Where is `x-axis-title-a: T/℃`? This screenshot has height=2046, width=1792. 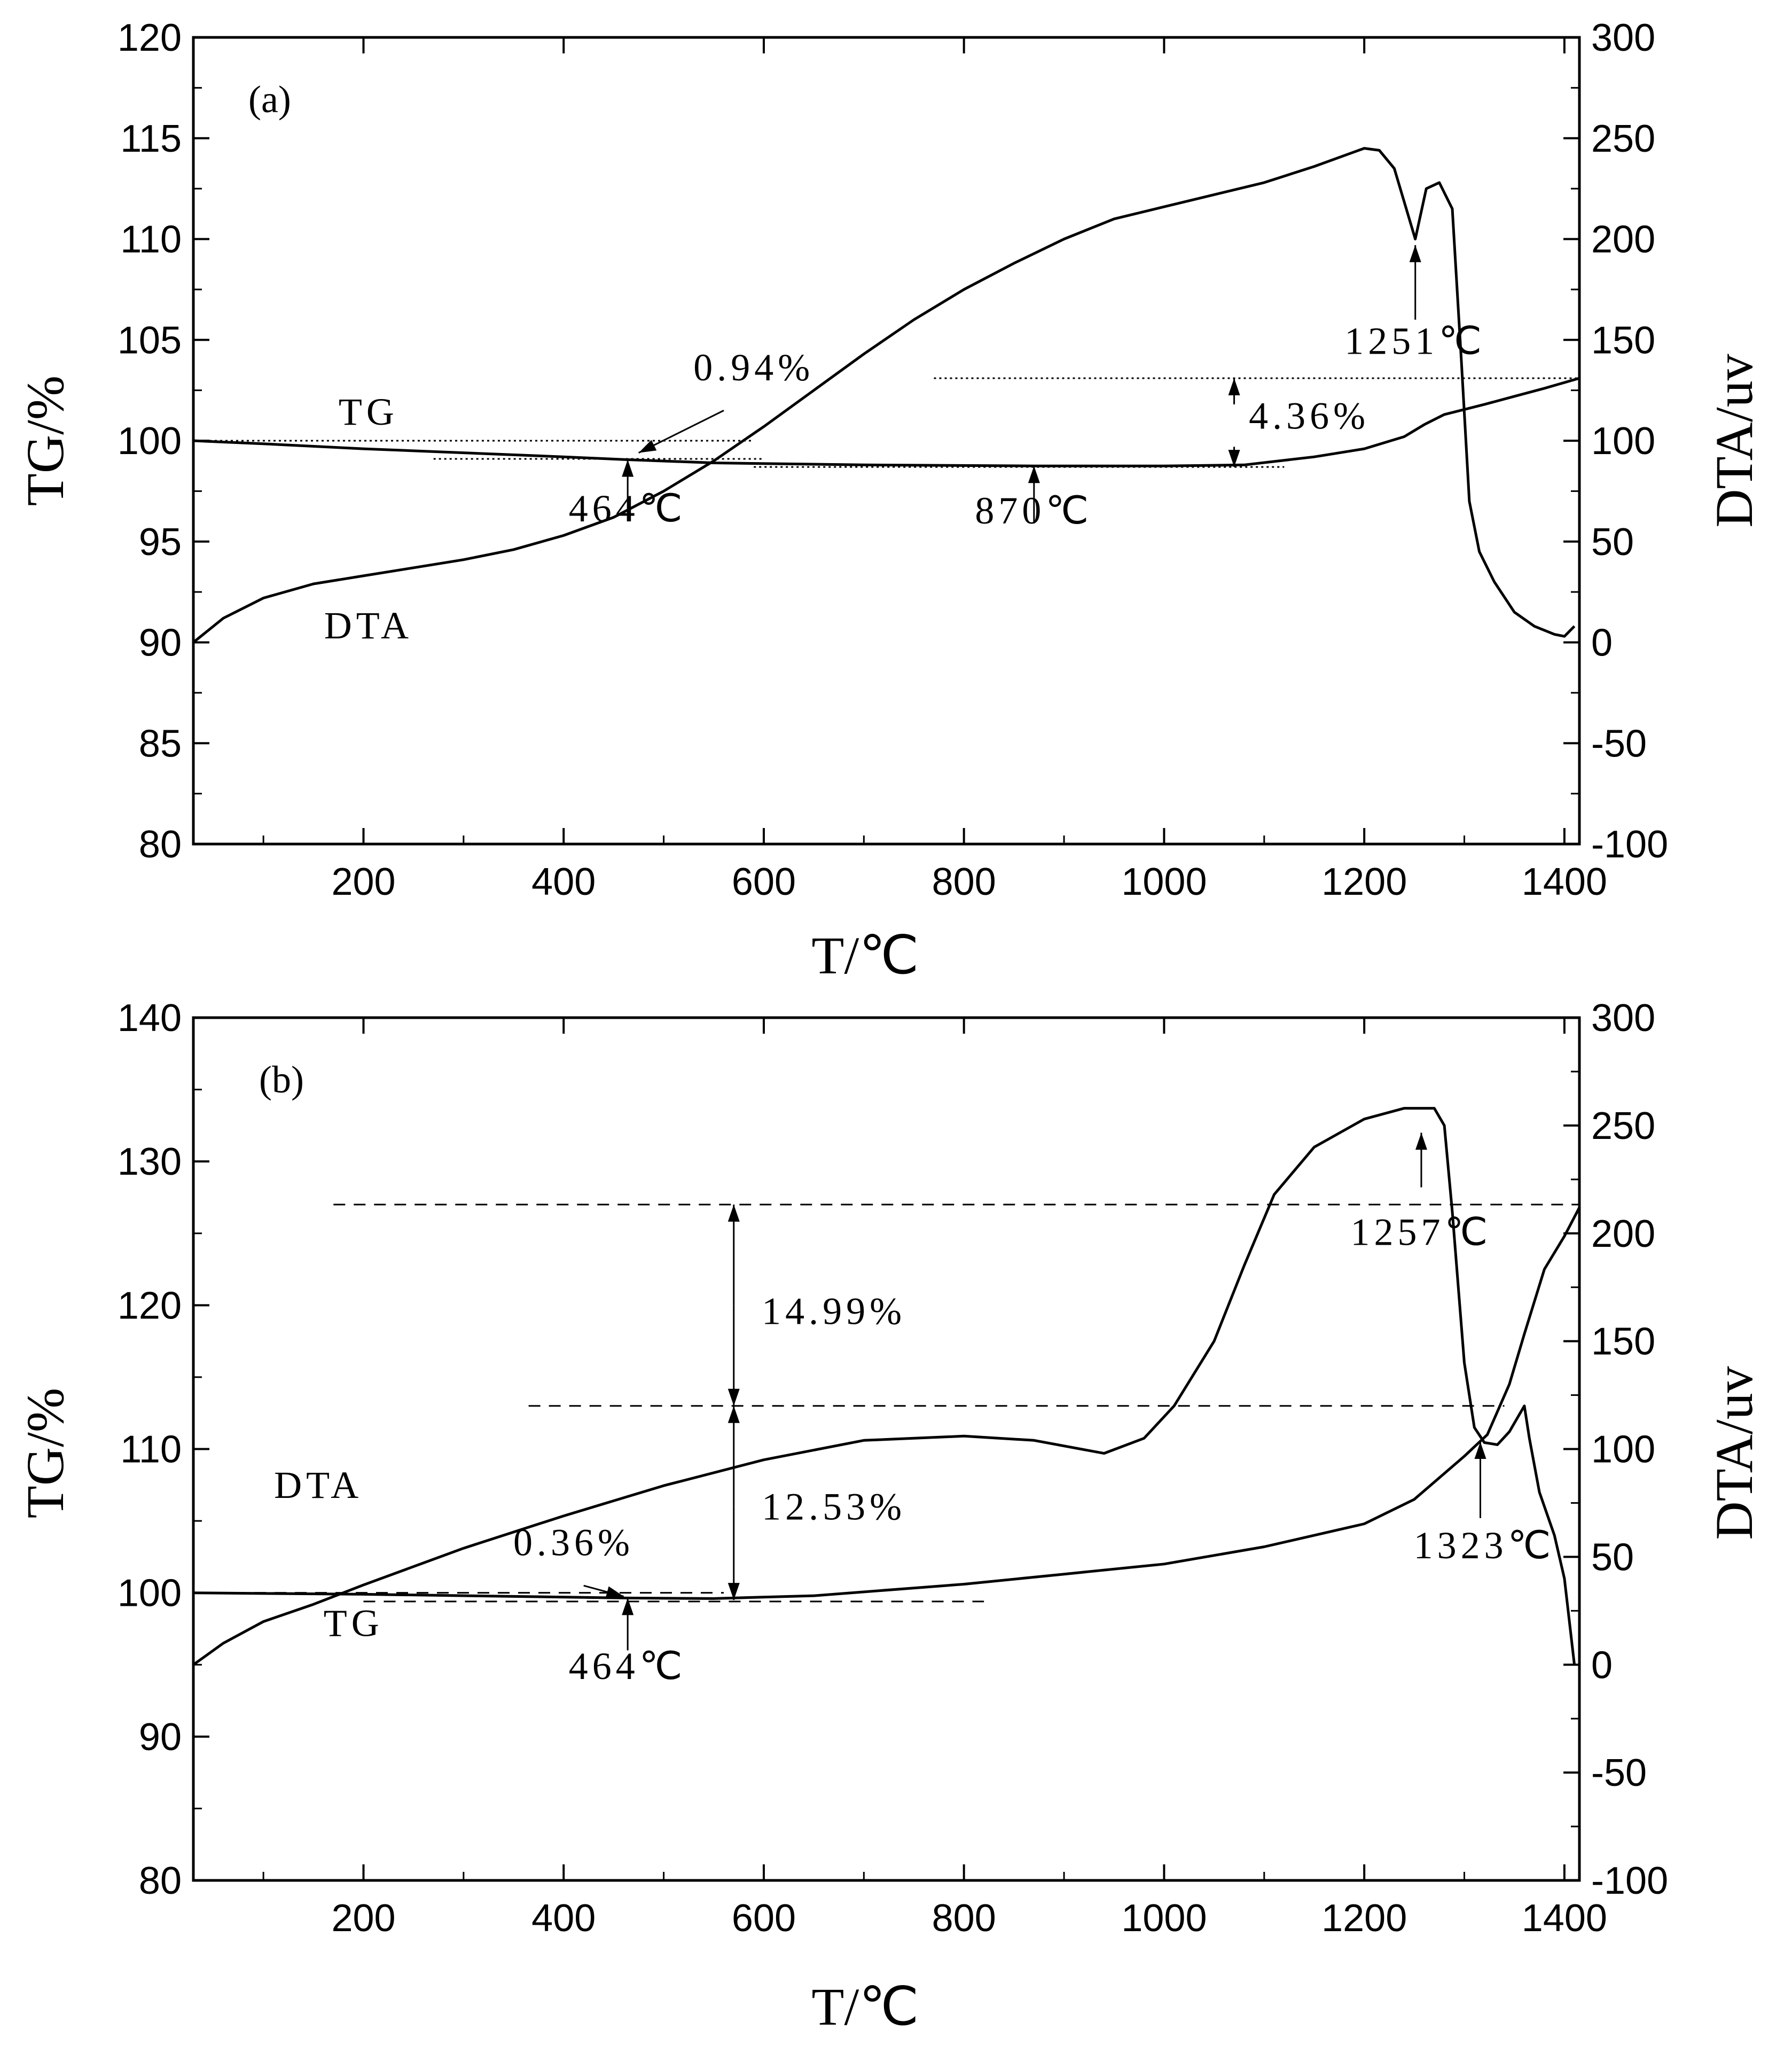
x-axis-title-a: T/℃ is located at coordinates (865, 955).